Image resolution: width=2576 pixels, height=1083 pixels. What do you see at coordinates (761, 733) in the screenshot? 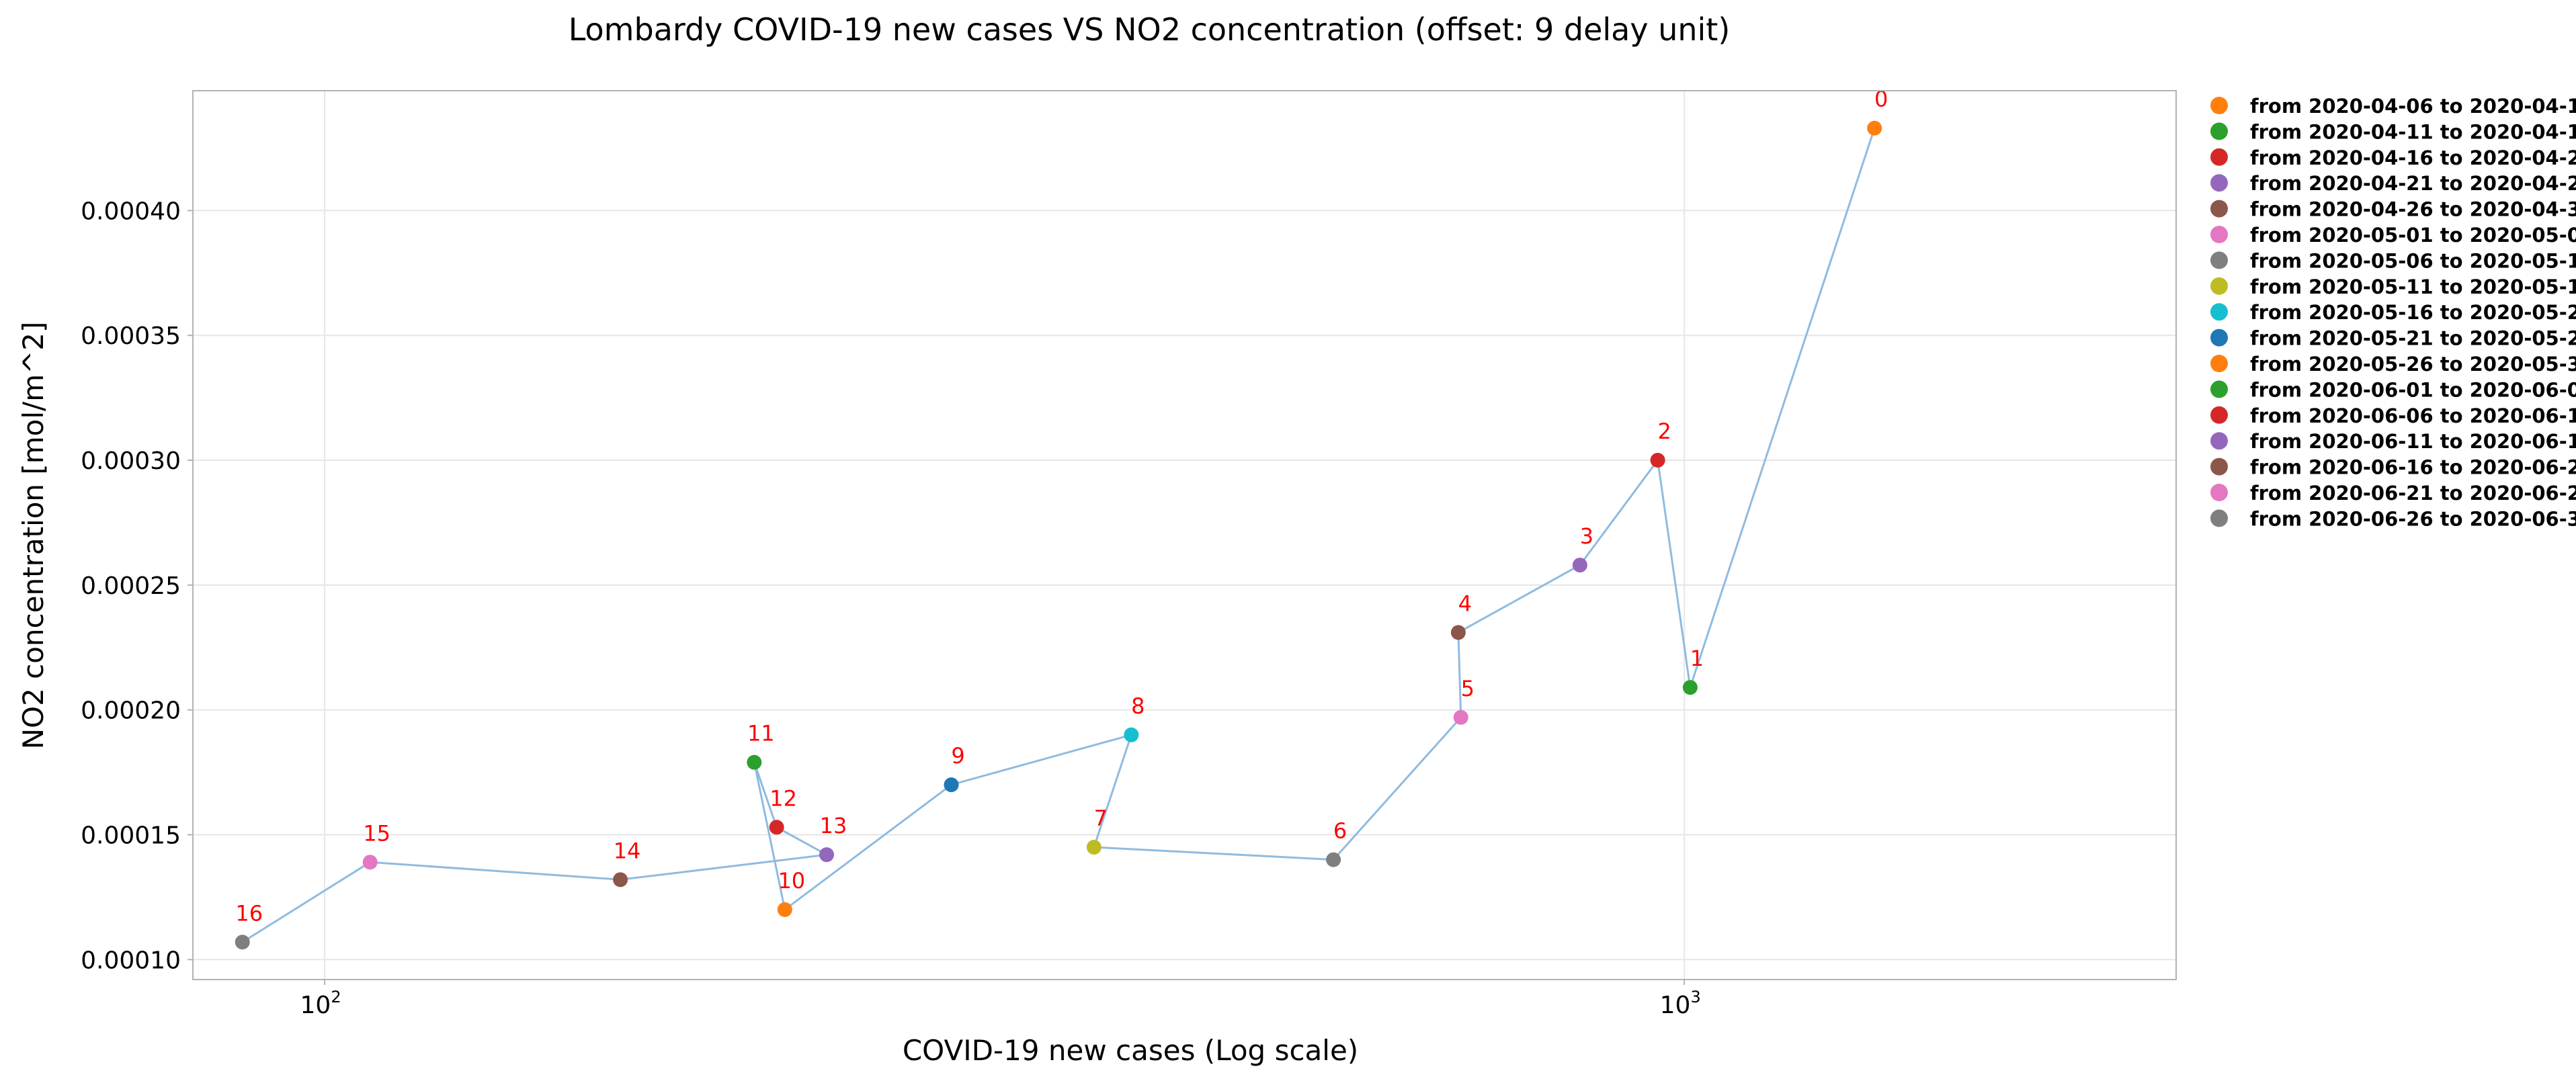
I see `point-label: 11` at bounding box center [761, 733].